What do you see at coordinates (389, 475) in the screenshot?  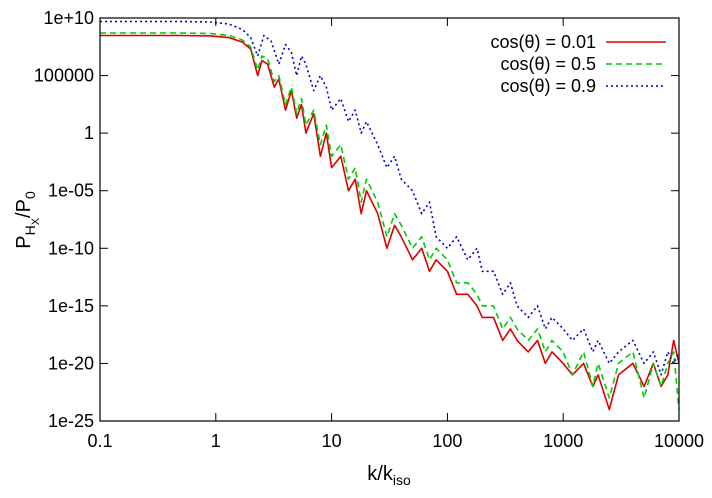 I see `x-axis-label: k/kiso` at bounding box center [389, 475].